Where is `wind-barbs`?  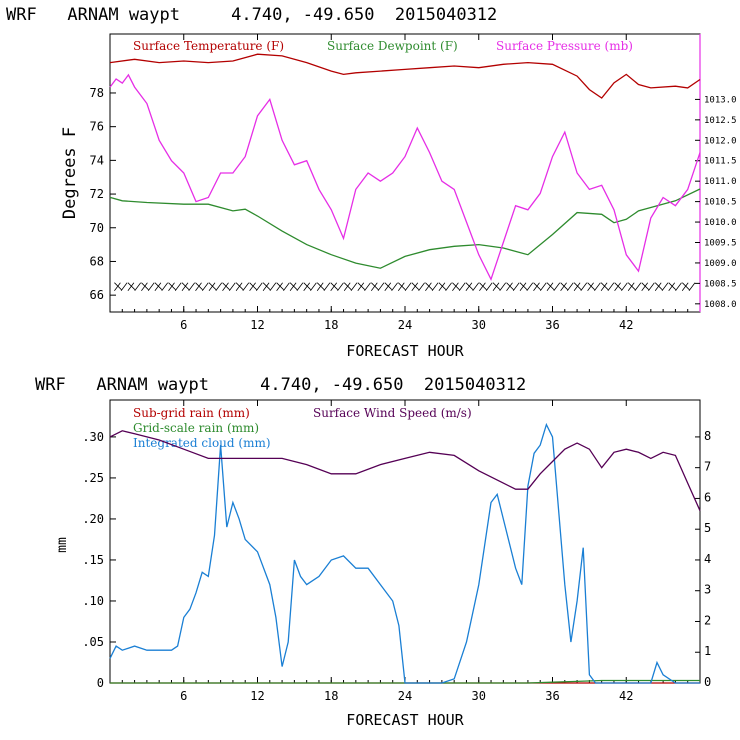
wind-barbs is located at coordinates (405, 286).